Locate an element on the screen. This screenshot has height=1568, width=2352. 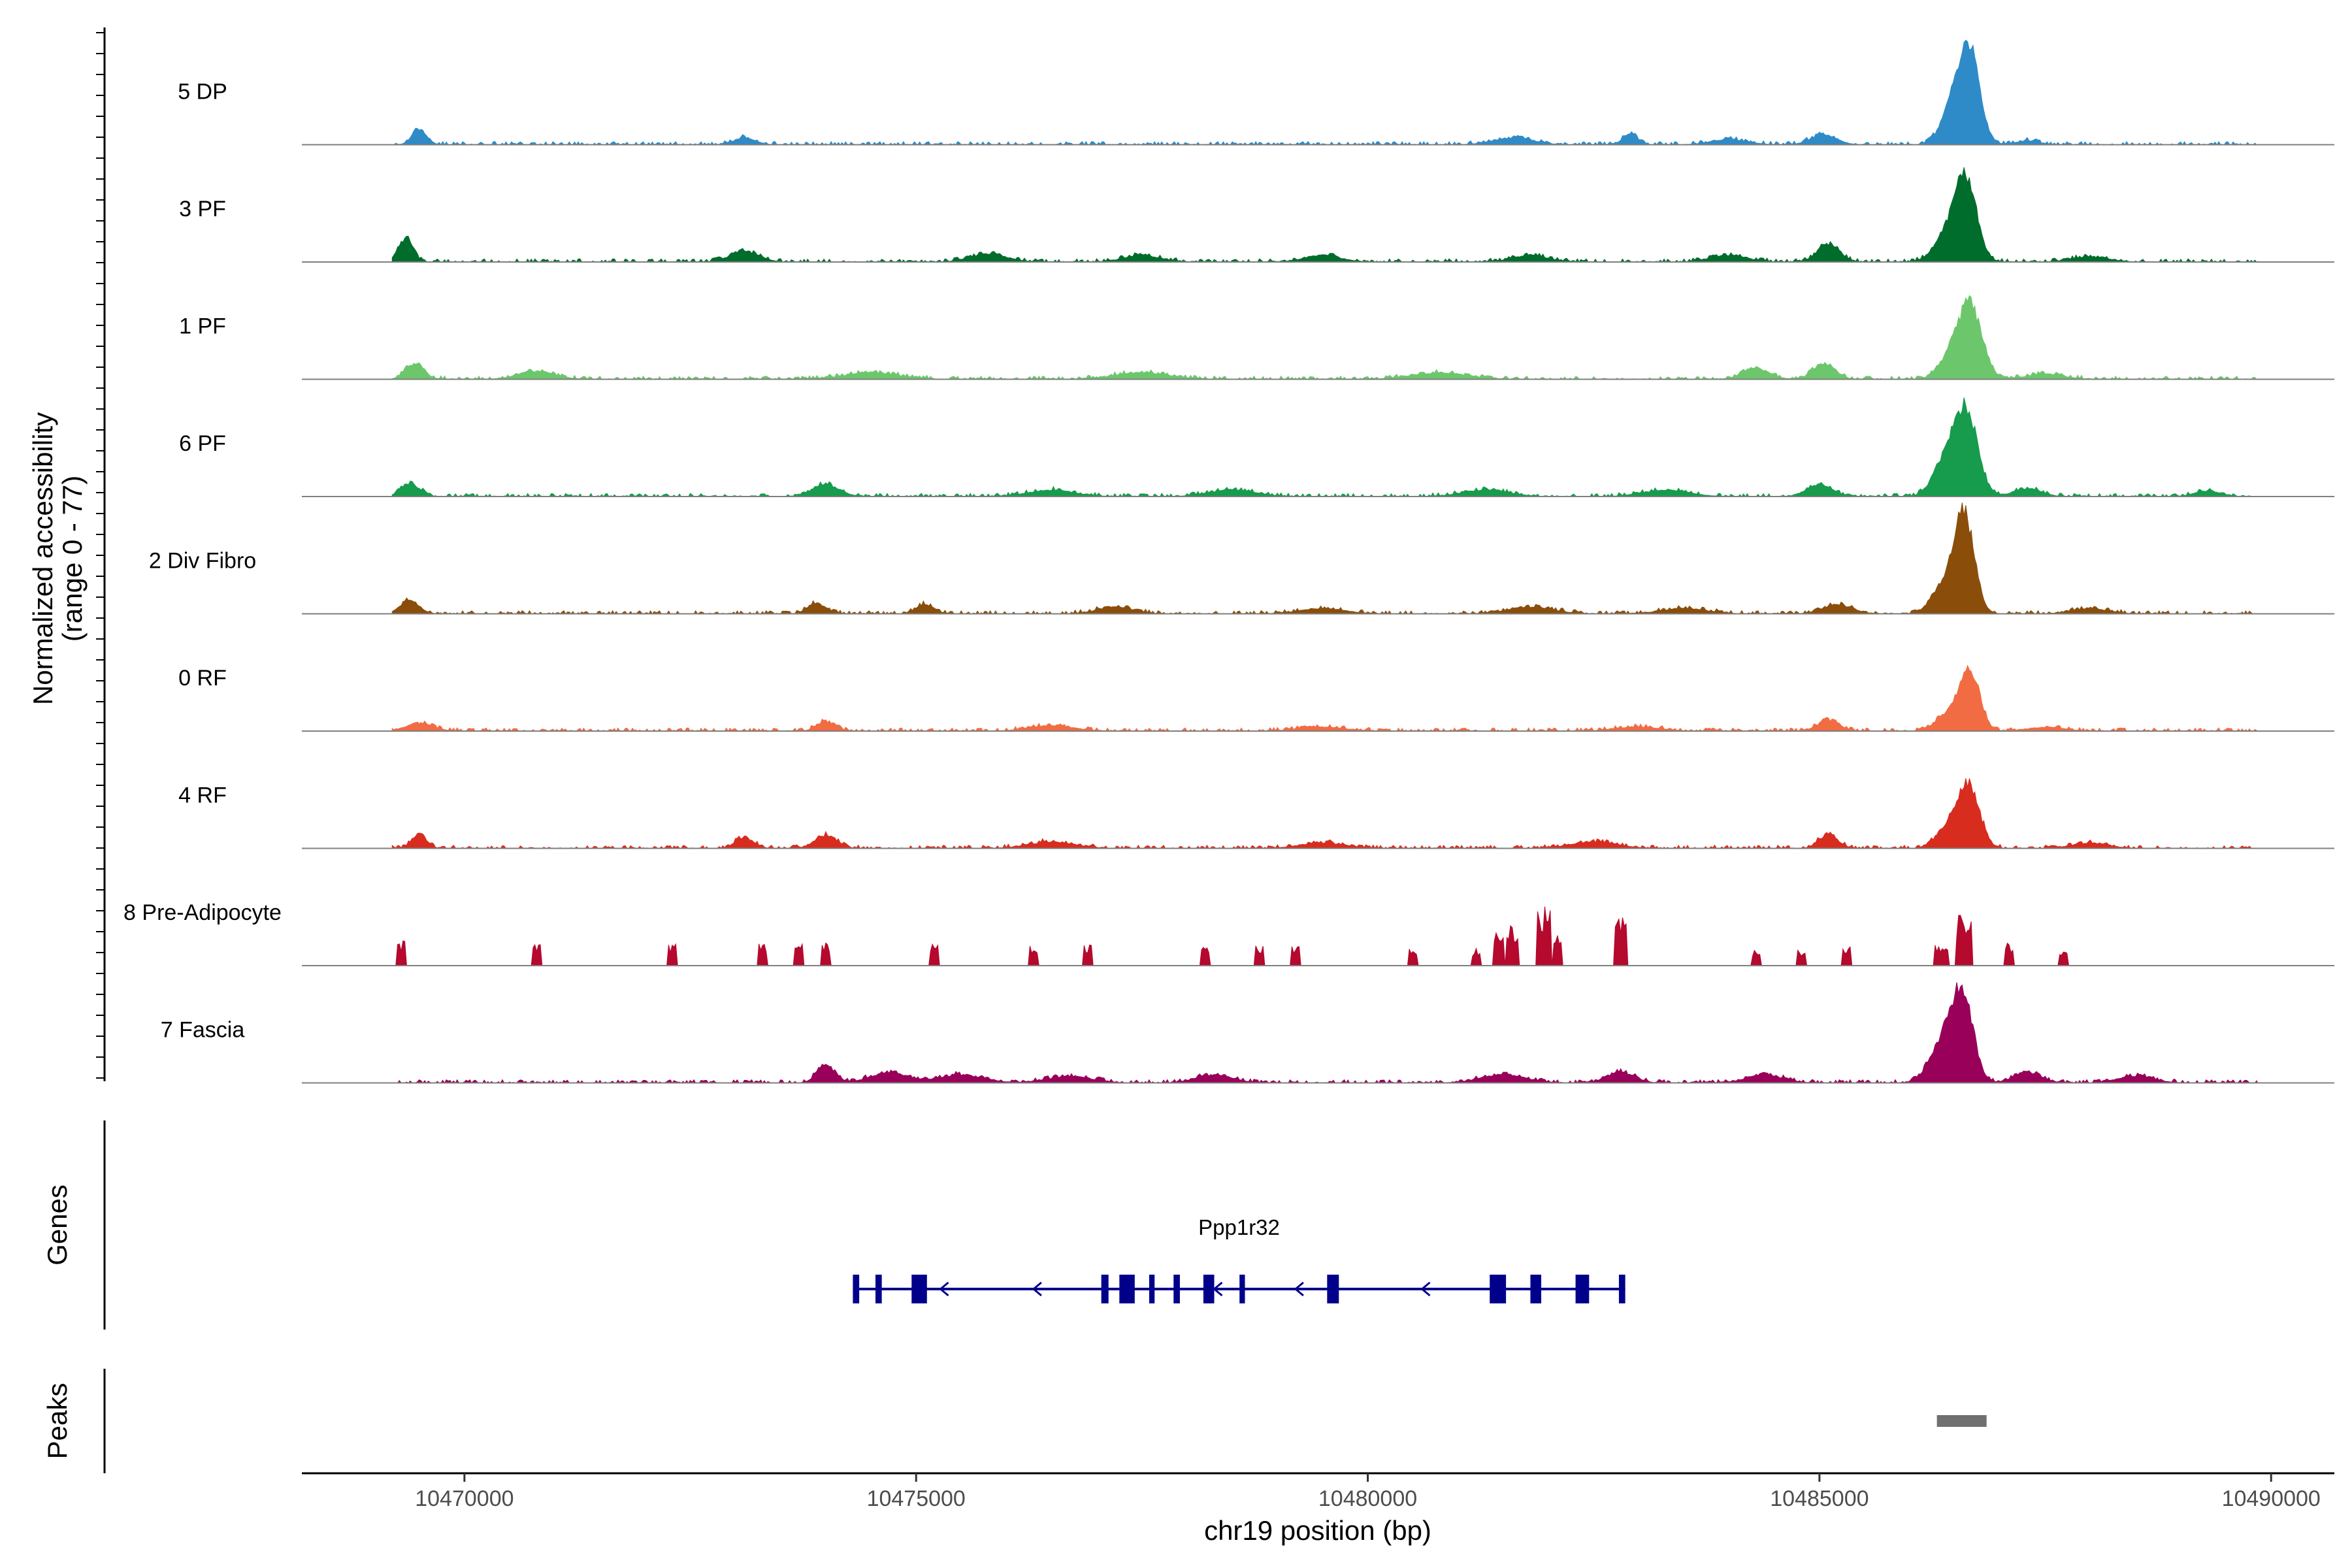
gene-models: Ppp1r32 is located at coordinates (1239, 1259).